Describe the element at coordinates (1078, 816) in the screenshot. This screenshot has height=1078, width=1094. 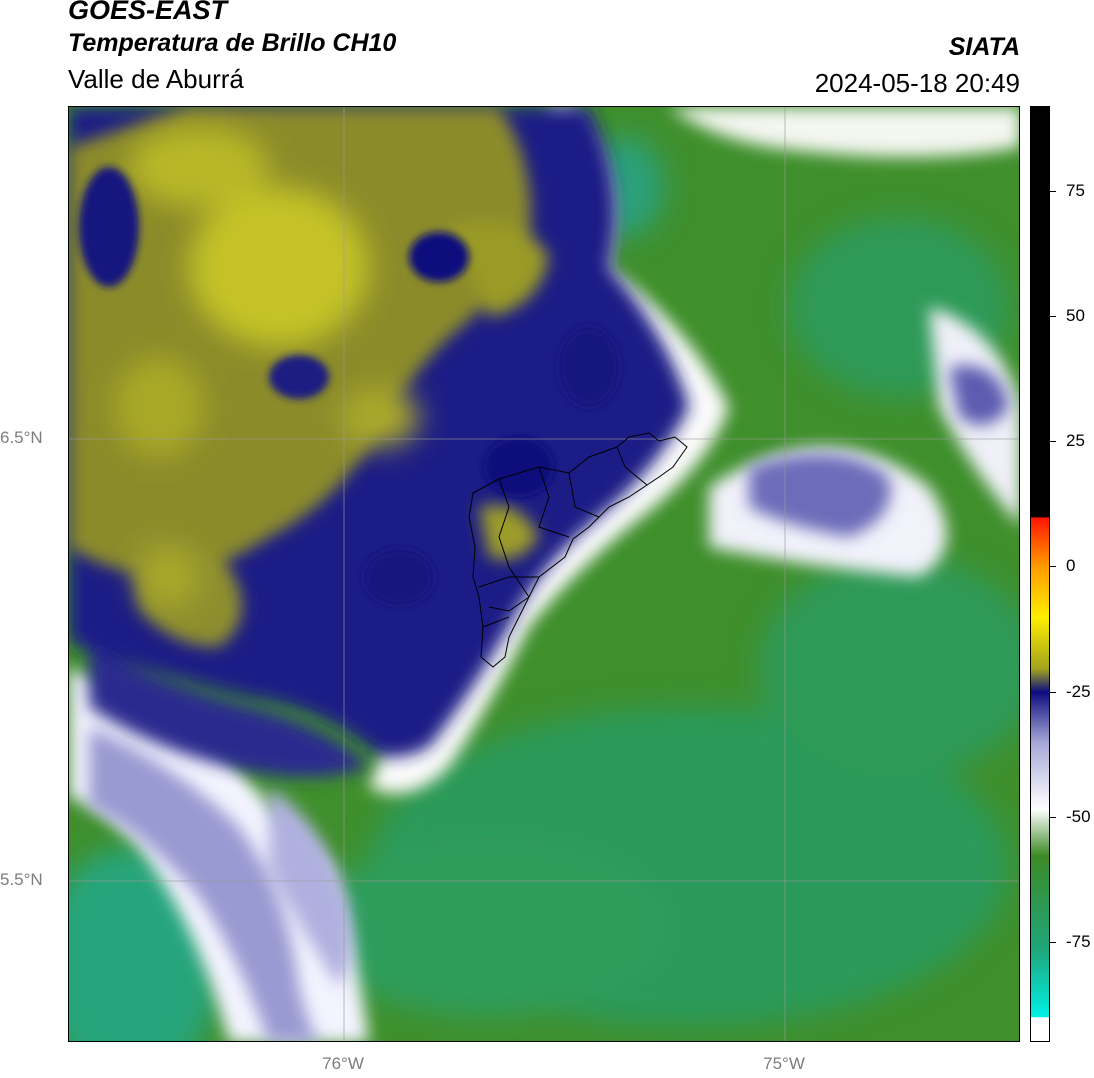
I see `colorbar-tick-label: -50` at that location.